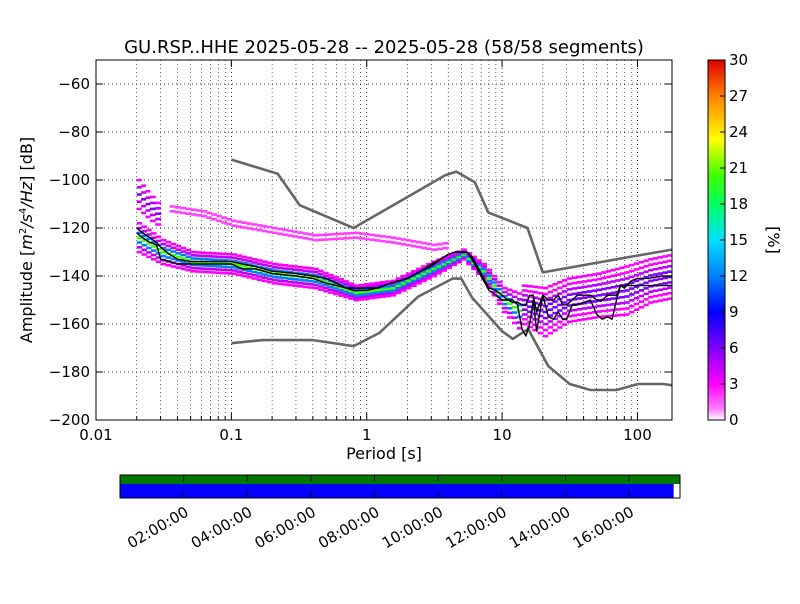 The height and width of the screenshot is (604, 800). What do you see at coordinates (384, 453) in the screenshot?
I see `x-axis-label: Period [s]` at bounding box center [384, 453].